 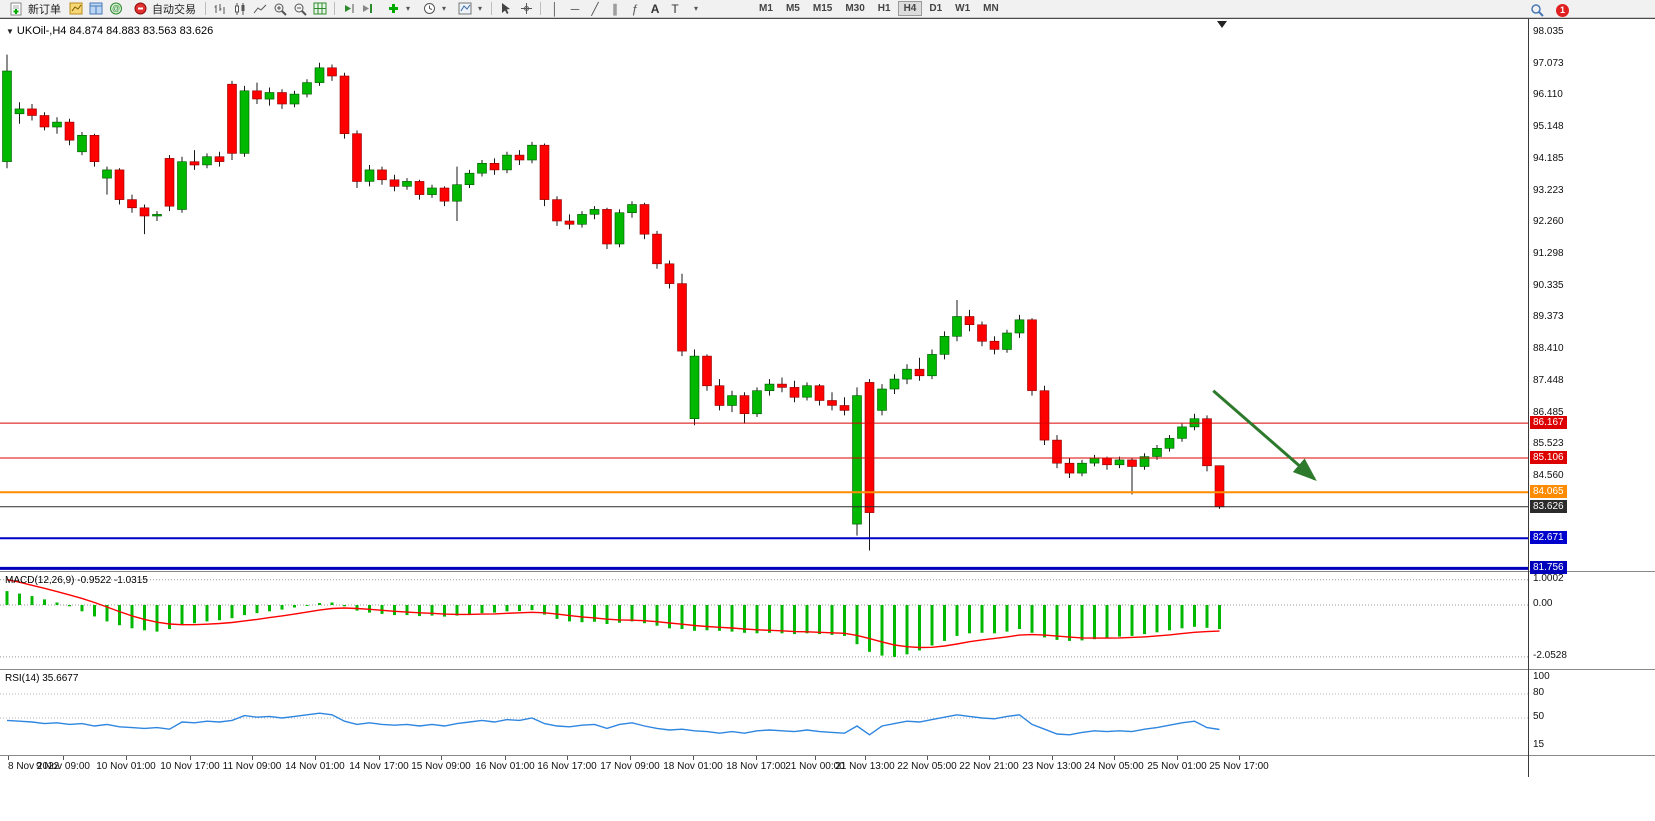 I want to click on timeframe-m30: M30, so click(x=855, y=8).